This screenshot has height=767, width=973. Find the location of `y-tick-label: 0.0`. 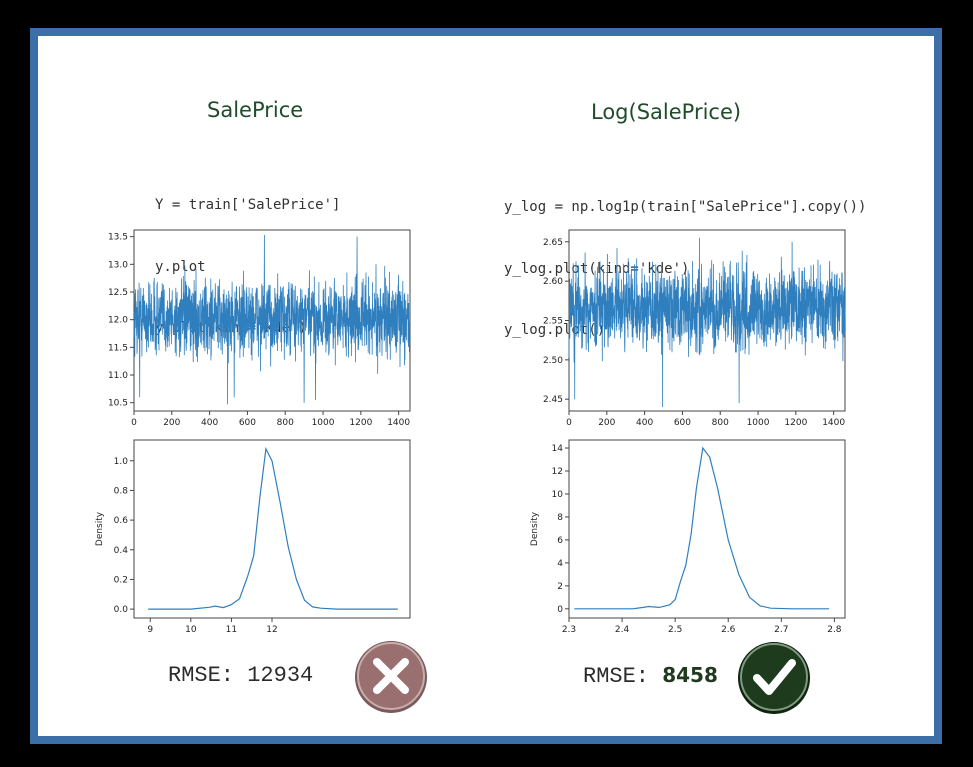

y-tick-label: 0.0 is located at coordinates (121, 610).